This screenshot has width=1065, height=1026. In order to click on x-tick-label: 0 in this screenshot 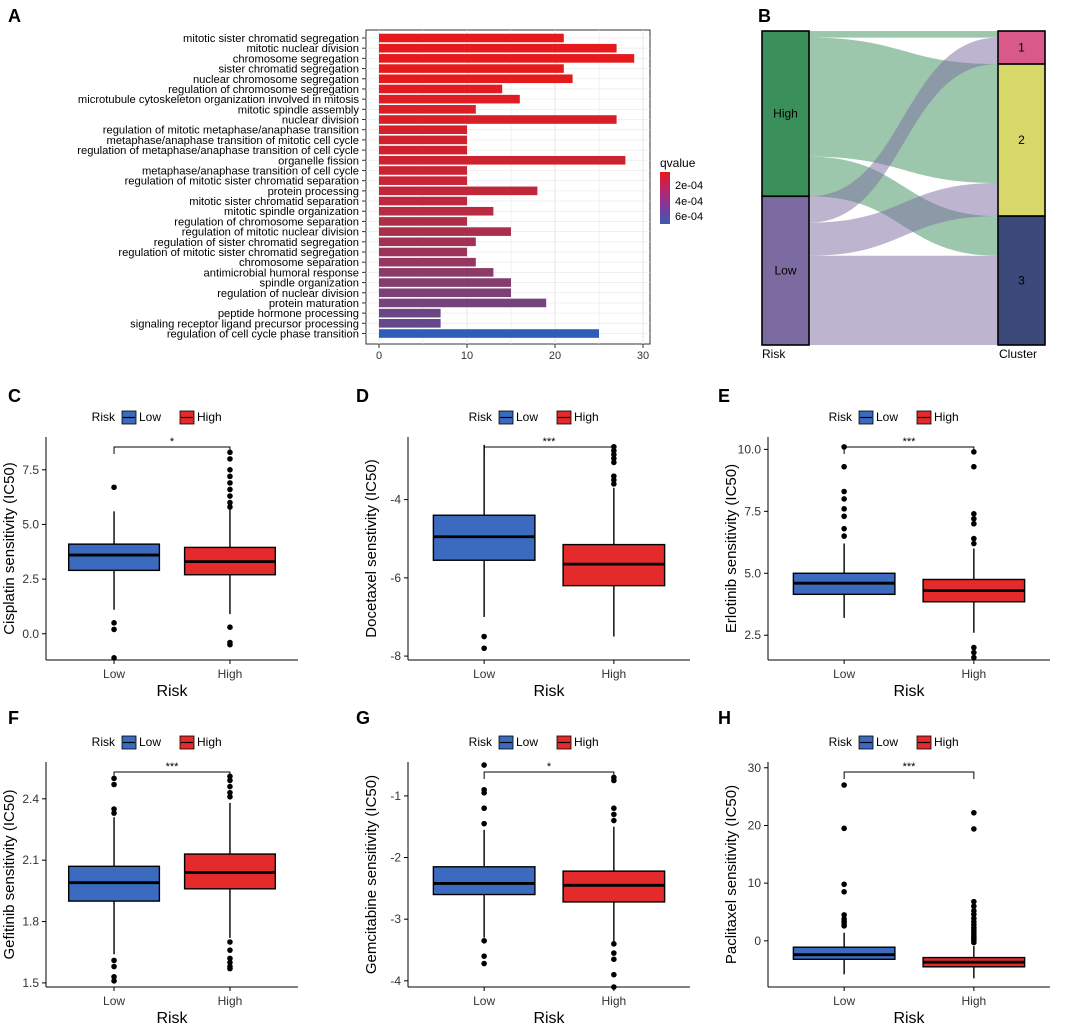, I will do `click(379, 356)`.